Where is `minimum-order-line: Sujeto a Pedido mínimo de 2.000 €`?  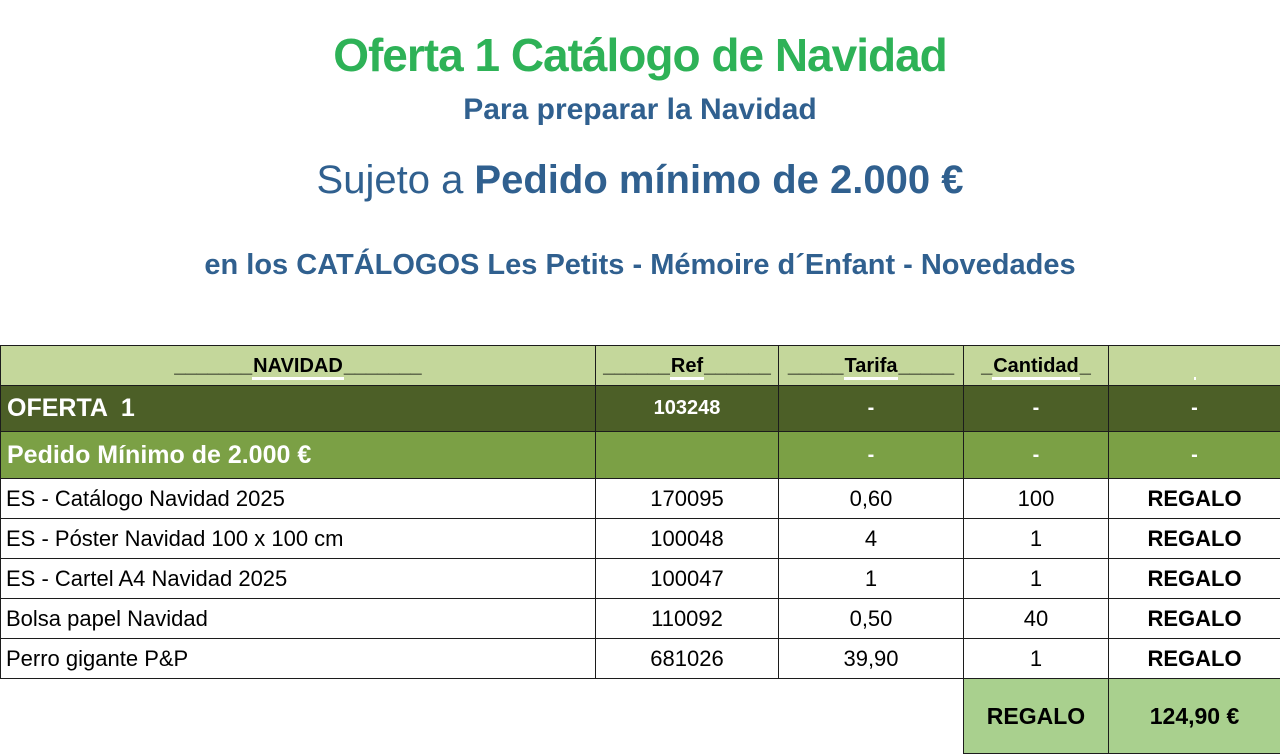
minimum-order-line: Sujeto a Pedido mínimo de 2.000 € is located at coordinates (640, 180).